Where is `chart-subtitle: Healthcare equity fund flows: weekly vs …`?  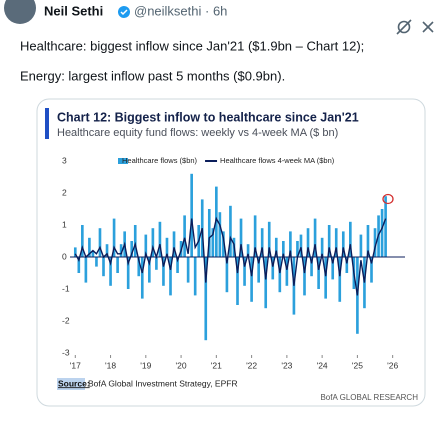 chart-subtitle: Healthcare equity fund flows: weekly vs … is located at coordinates (197, 133).